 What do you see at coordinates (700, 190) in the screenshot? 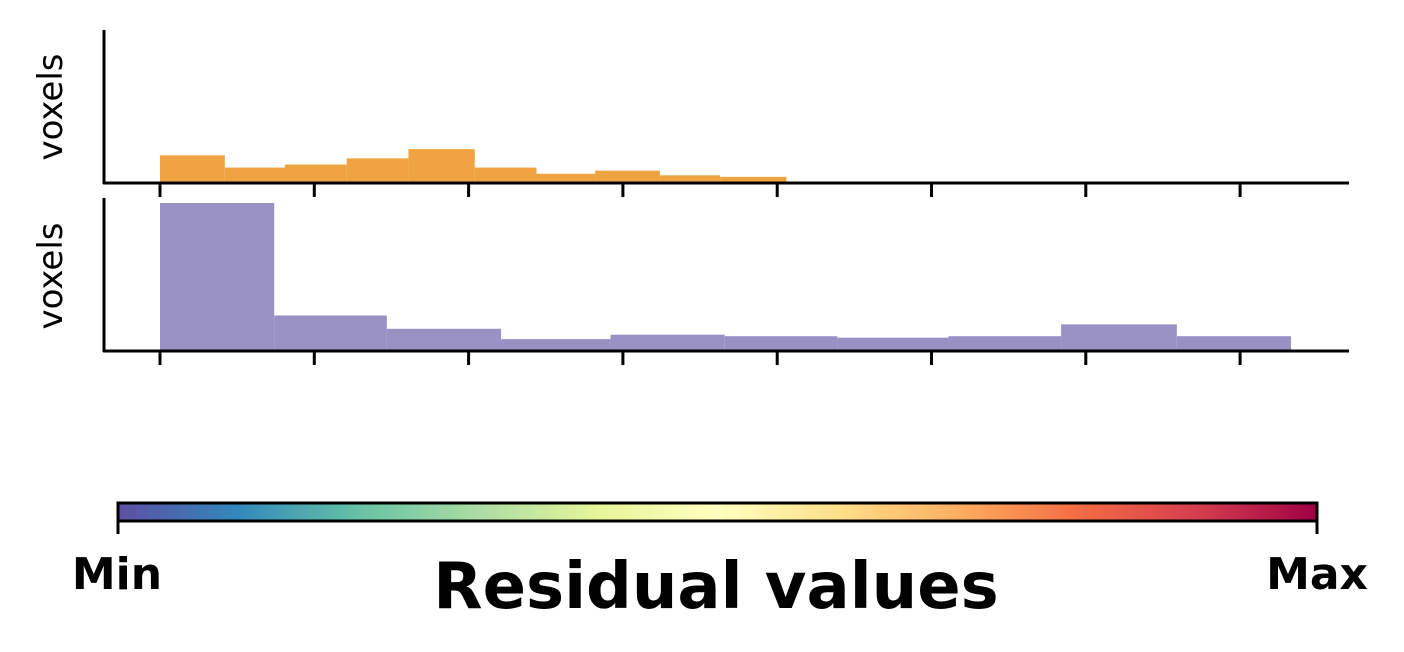
I see `top-x-ticks` at bounding box center [700, 190].